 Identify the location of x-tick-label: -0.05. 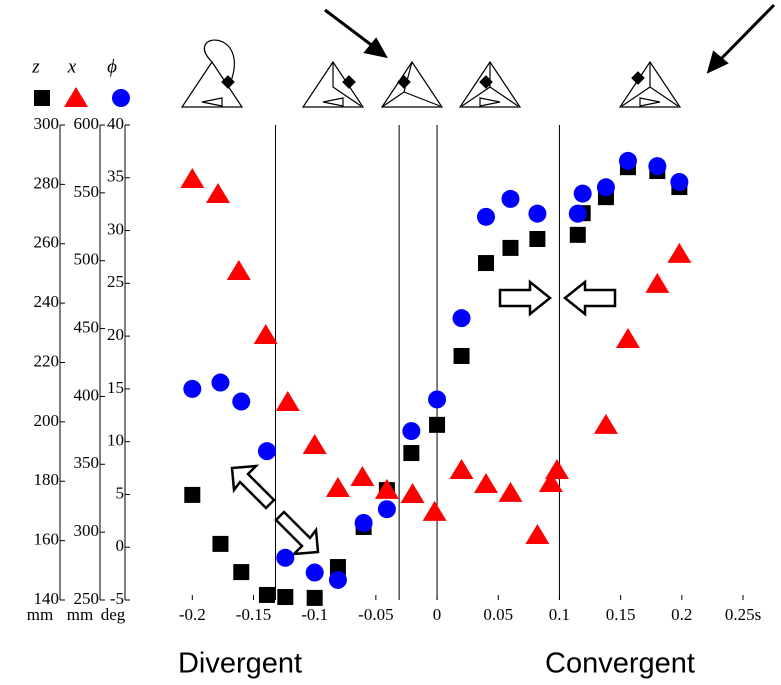
(375, 614).